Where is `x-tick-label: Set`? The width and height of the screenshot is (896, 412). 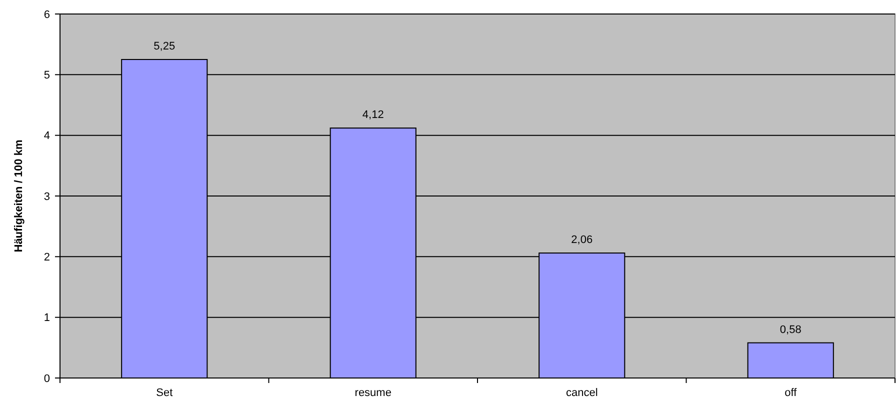
x-tick-label: Set is located at coordinates (164, 393).